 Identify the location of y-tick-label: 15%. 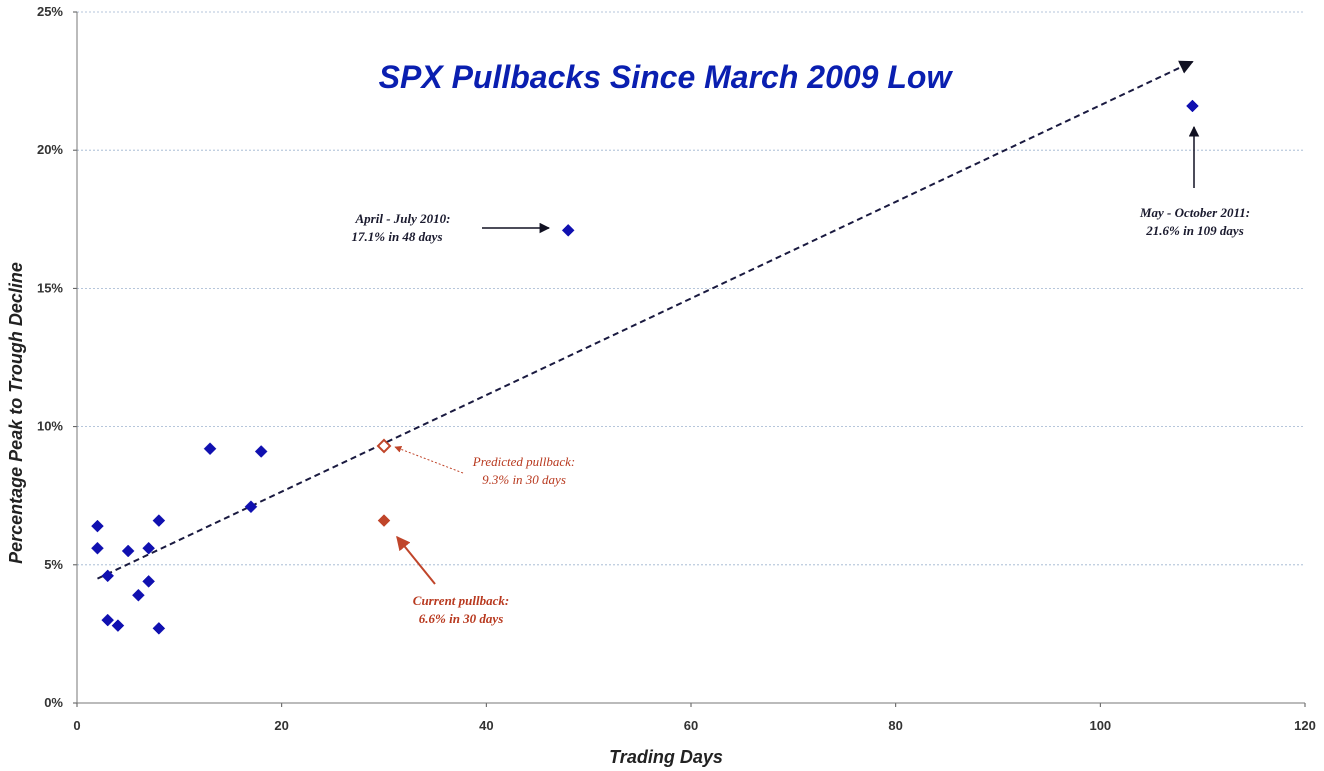
(50, 287).